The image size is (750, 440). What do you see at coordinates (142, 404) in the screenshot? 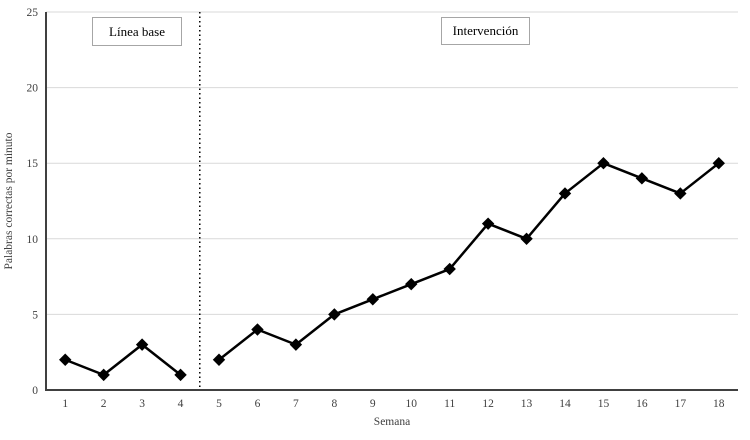
I see `x-tick-label: 3` at bounding box center [142, 404].